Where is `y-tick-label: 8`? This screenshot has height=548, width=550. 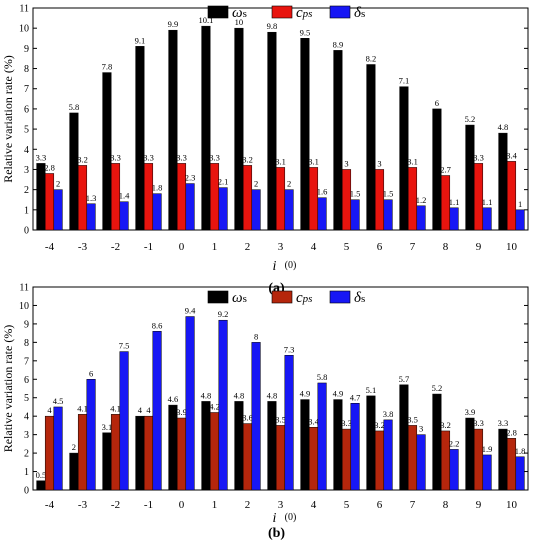 y-tick-label: 8 is located at coordinates (26, 69).